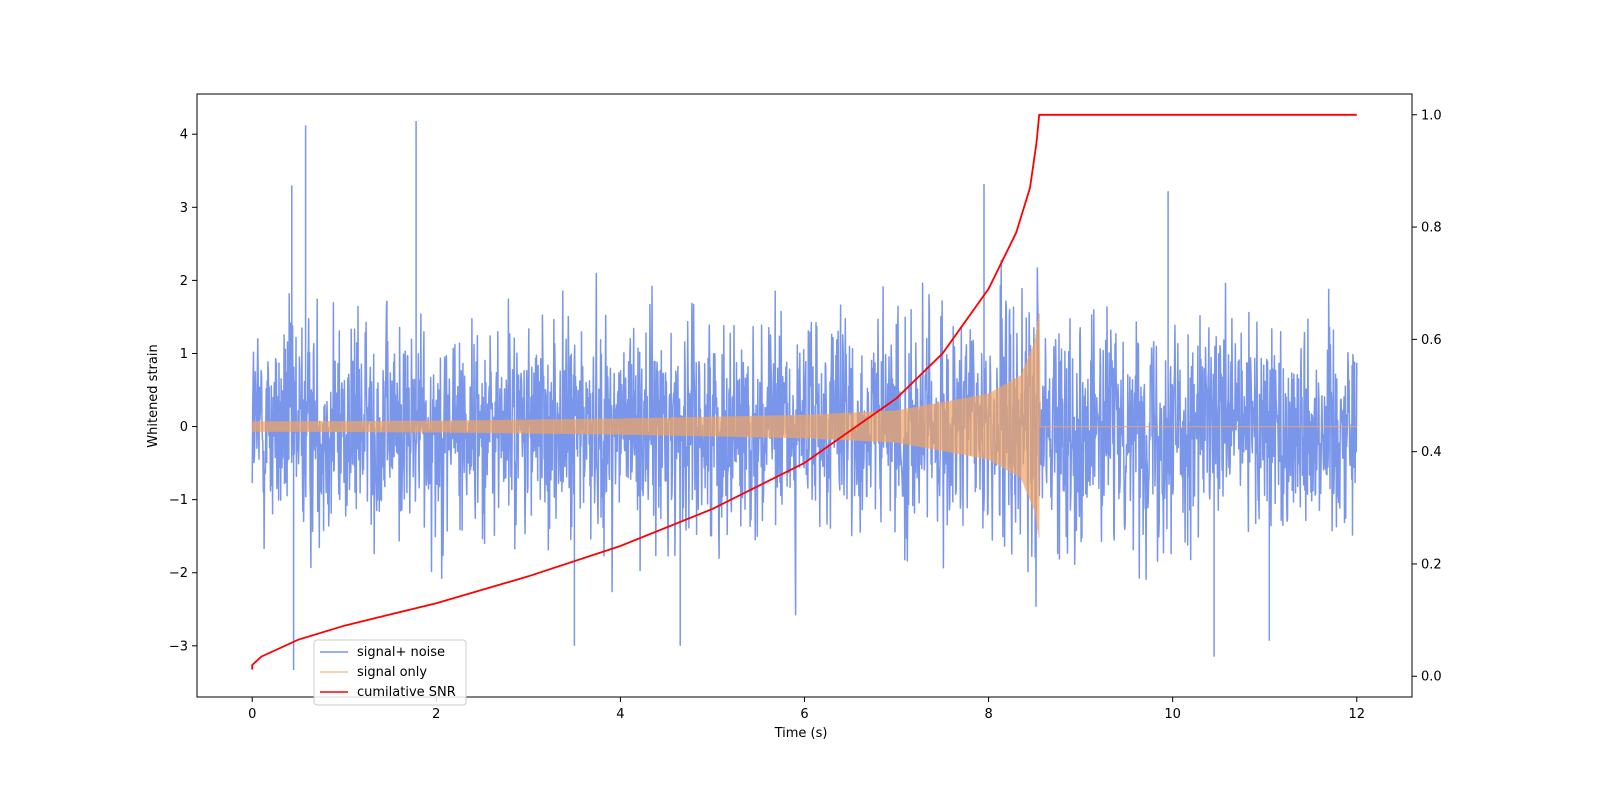 Image resolution: width=1600 pixels, height=800 pixels. I want to click on x-tick-label: 2, so click(436, 714).